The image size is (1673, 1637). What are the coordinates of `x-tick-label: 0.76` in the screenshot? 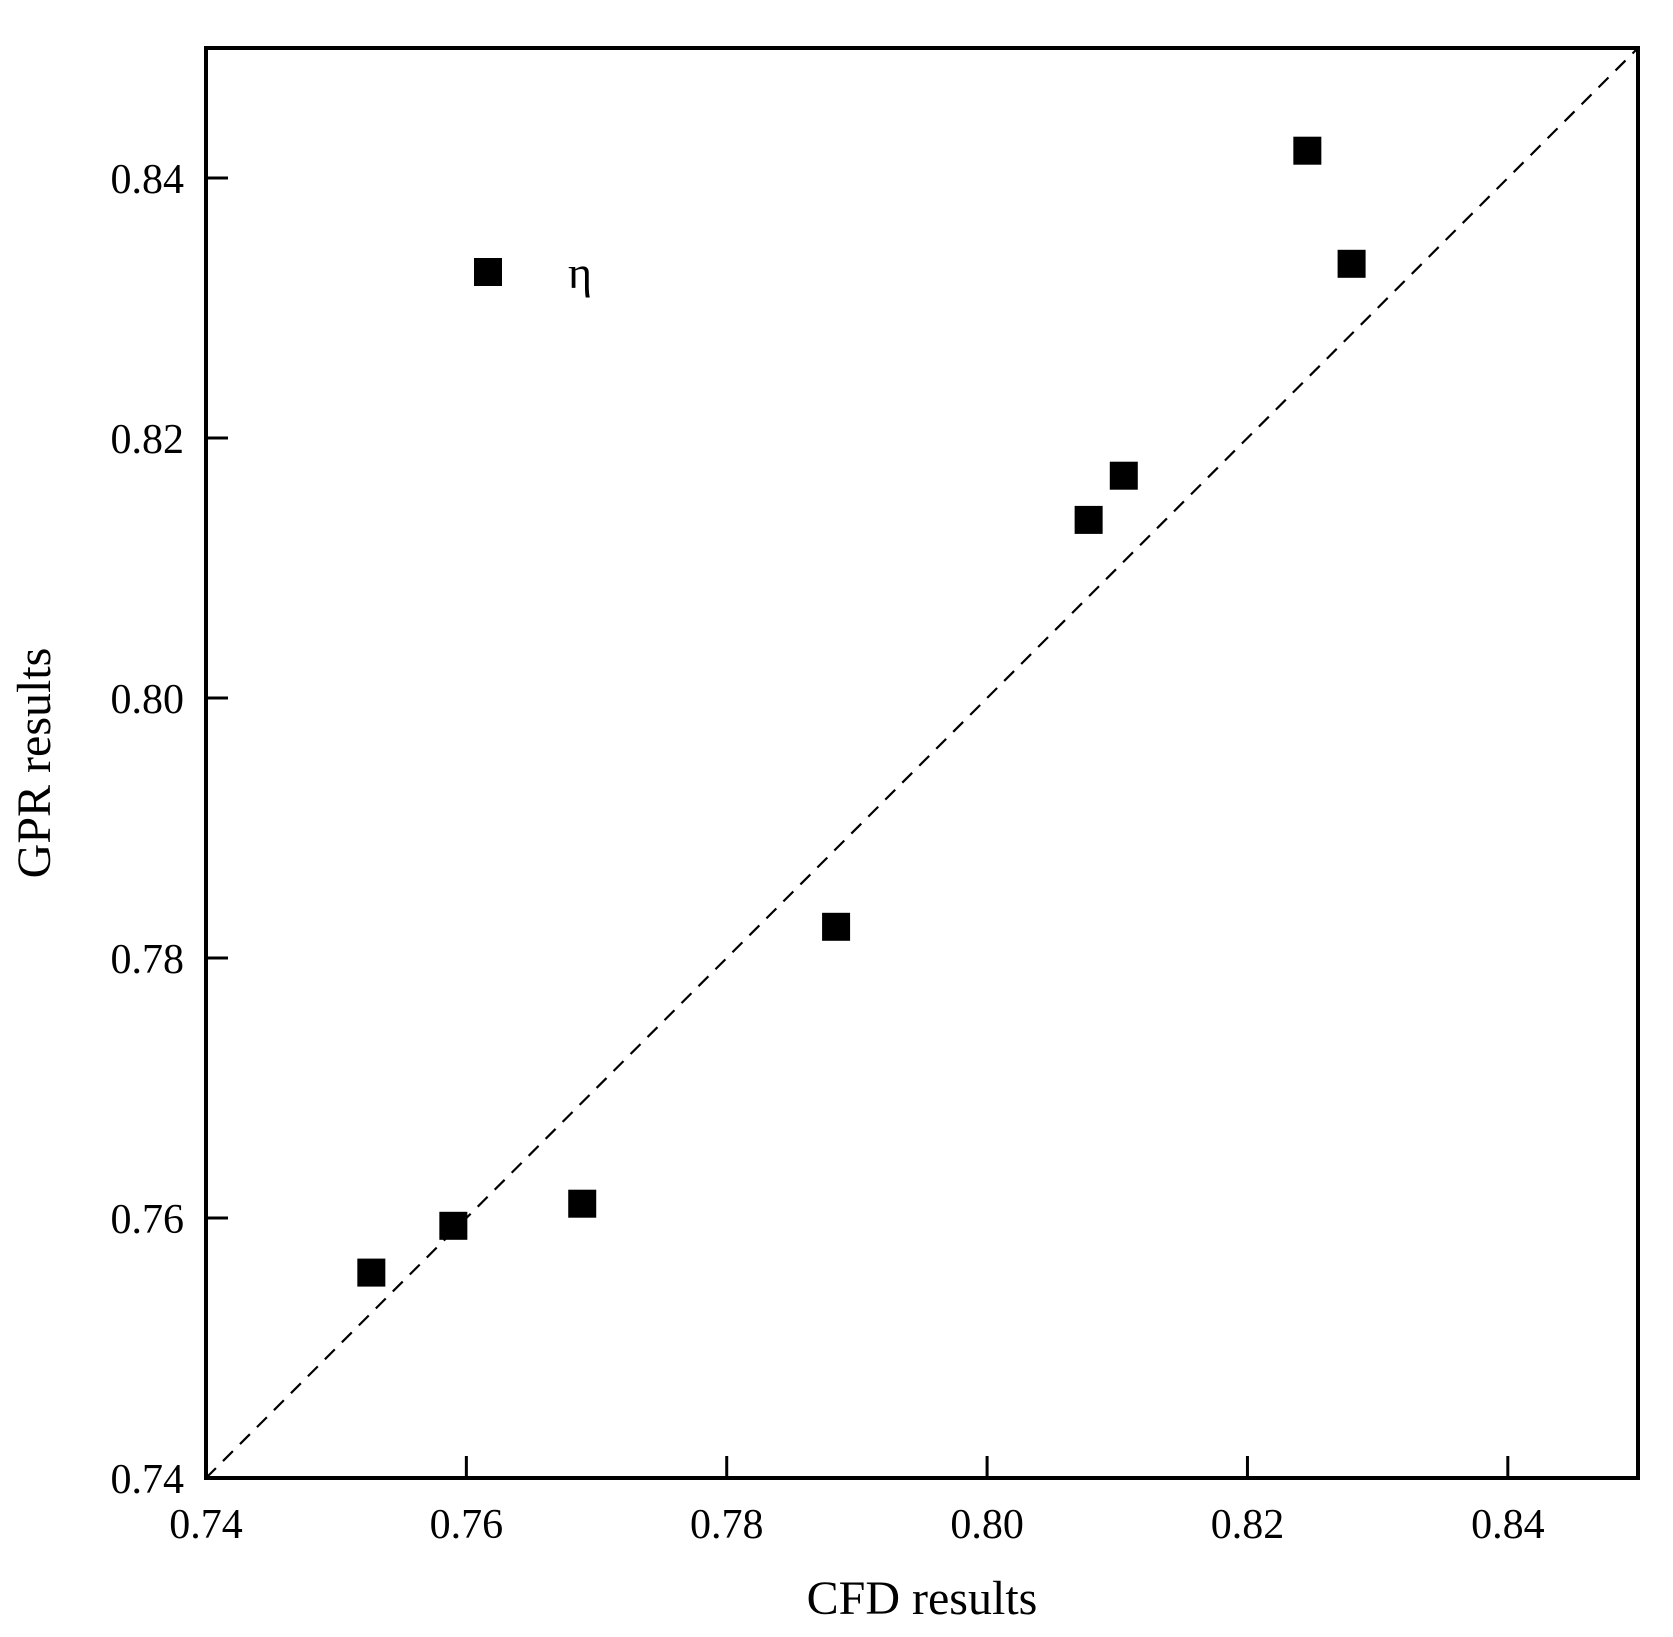 It's located at (467, 1525).